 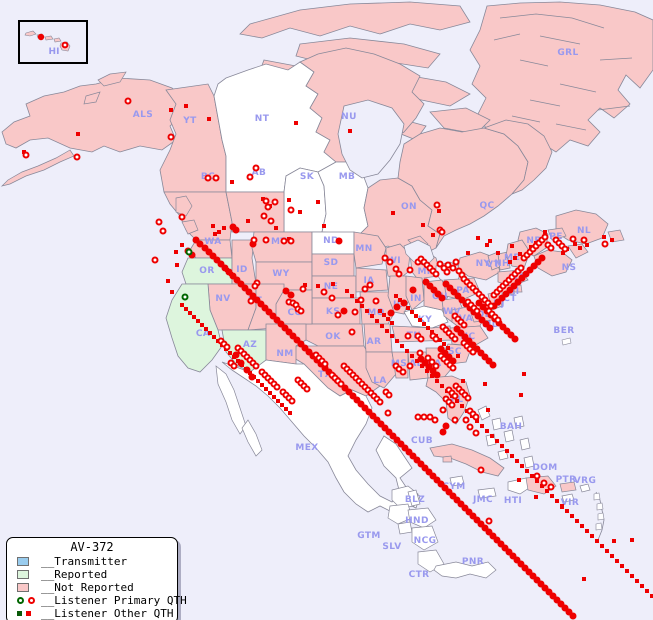 What do you see at coordinates (255, 212) in the screenshot?
I see `region-shape-AB` at bounding box center [255, 212].